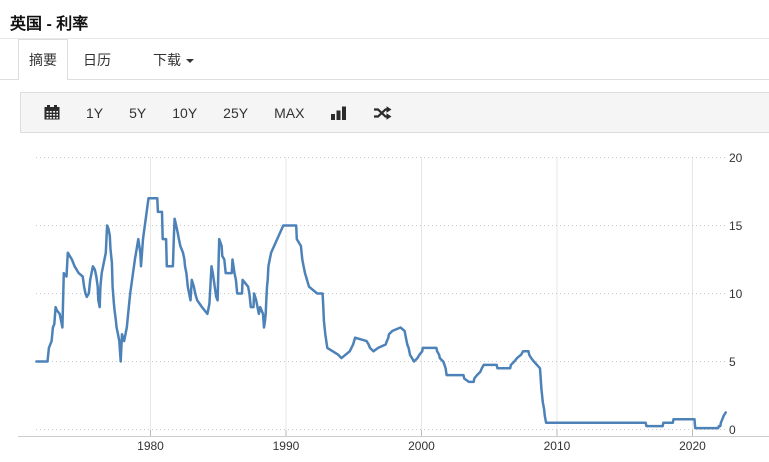 The height and width of the screenshot is (462, 769). What do you see at coordinates (557, 446) in the screenshot?
I see `svg-text: 2010` at bounding box center [557, 446].